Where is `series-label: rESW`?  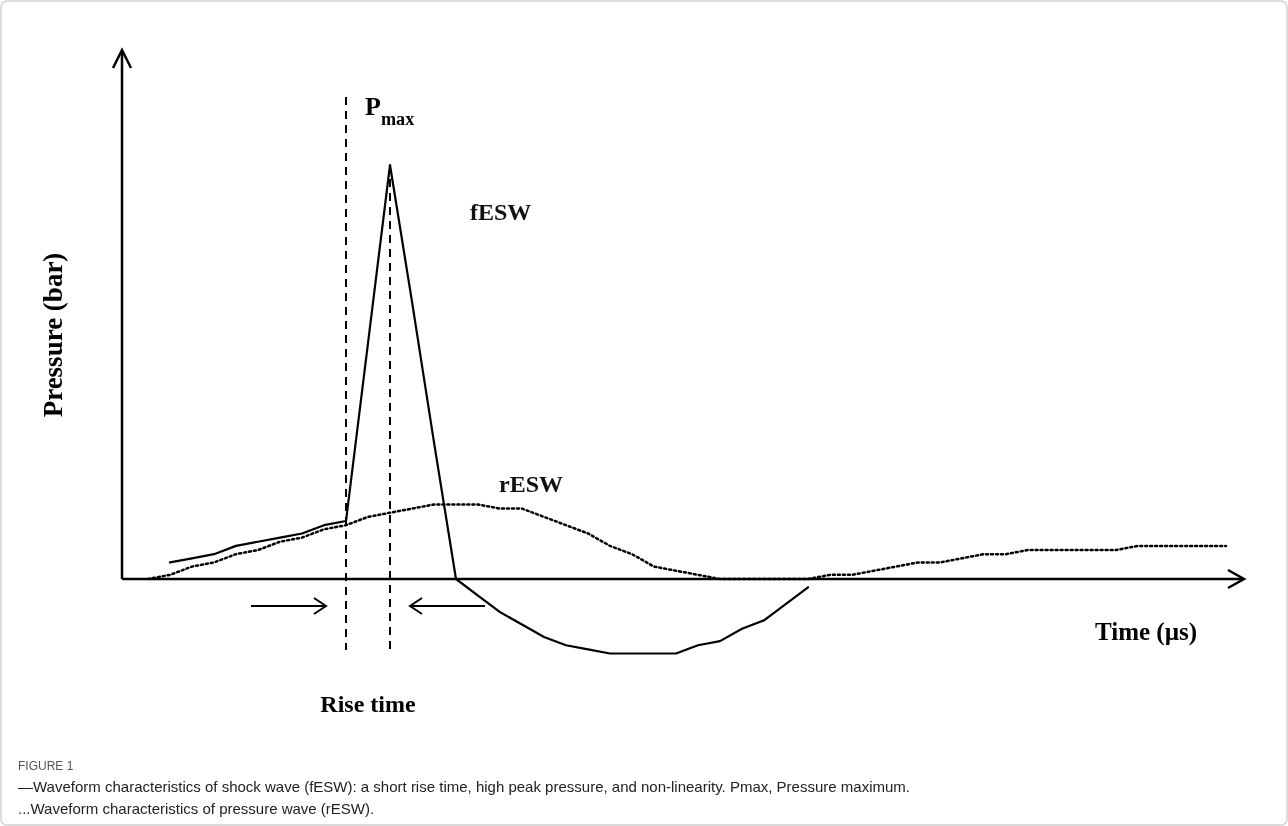
series-label: rESW is located at coordinates (531, 484).